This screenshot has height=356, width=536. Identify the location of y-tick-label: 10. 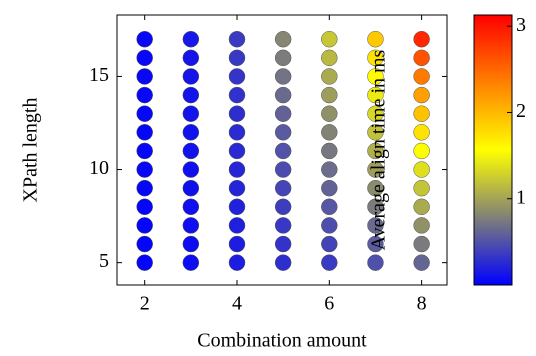
(99, 168).